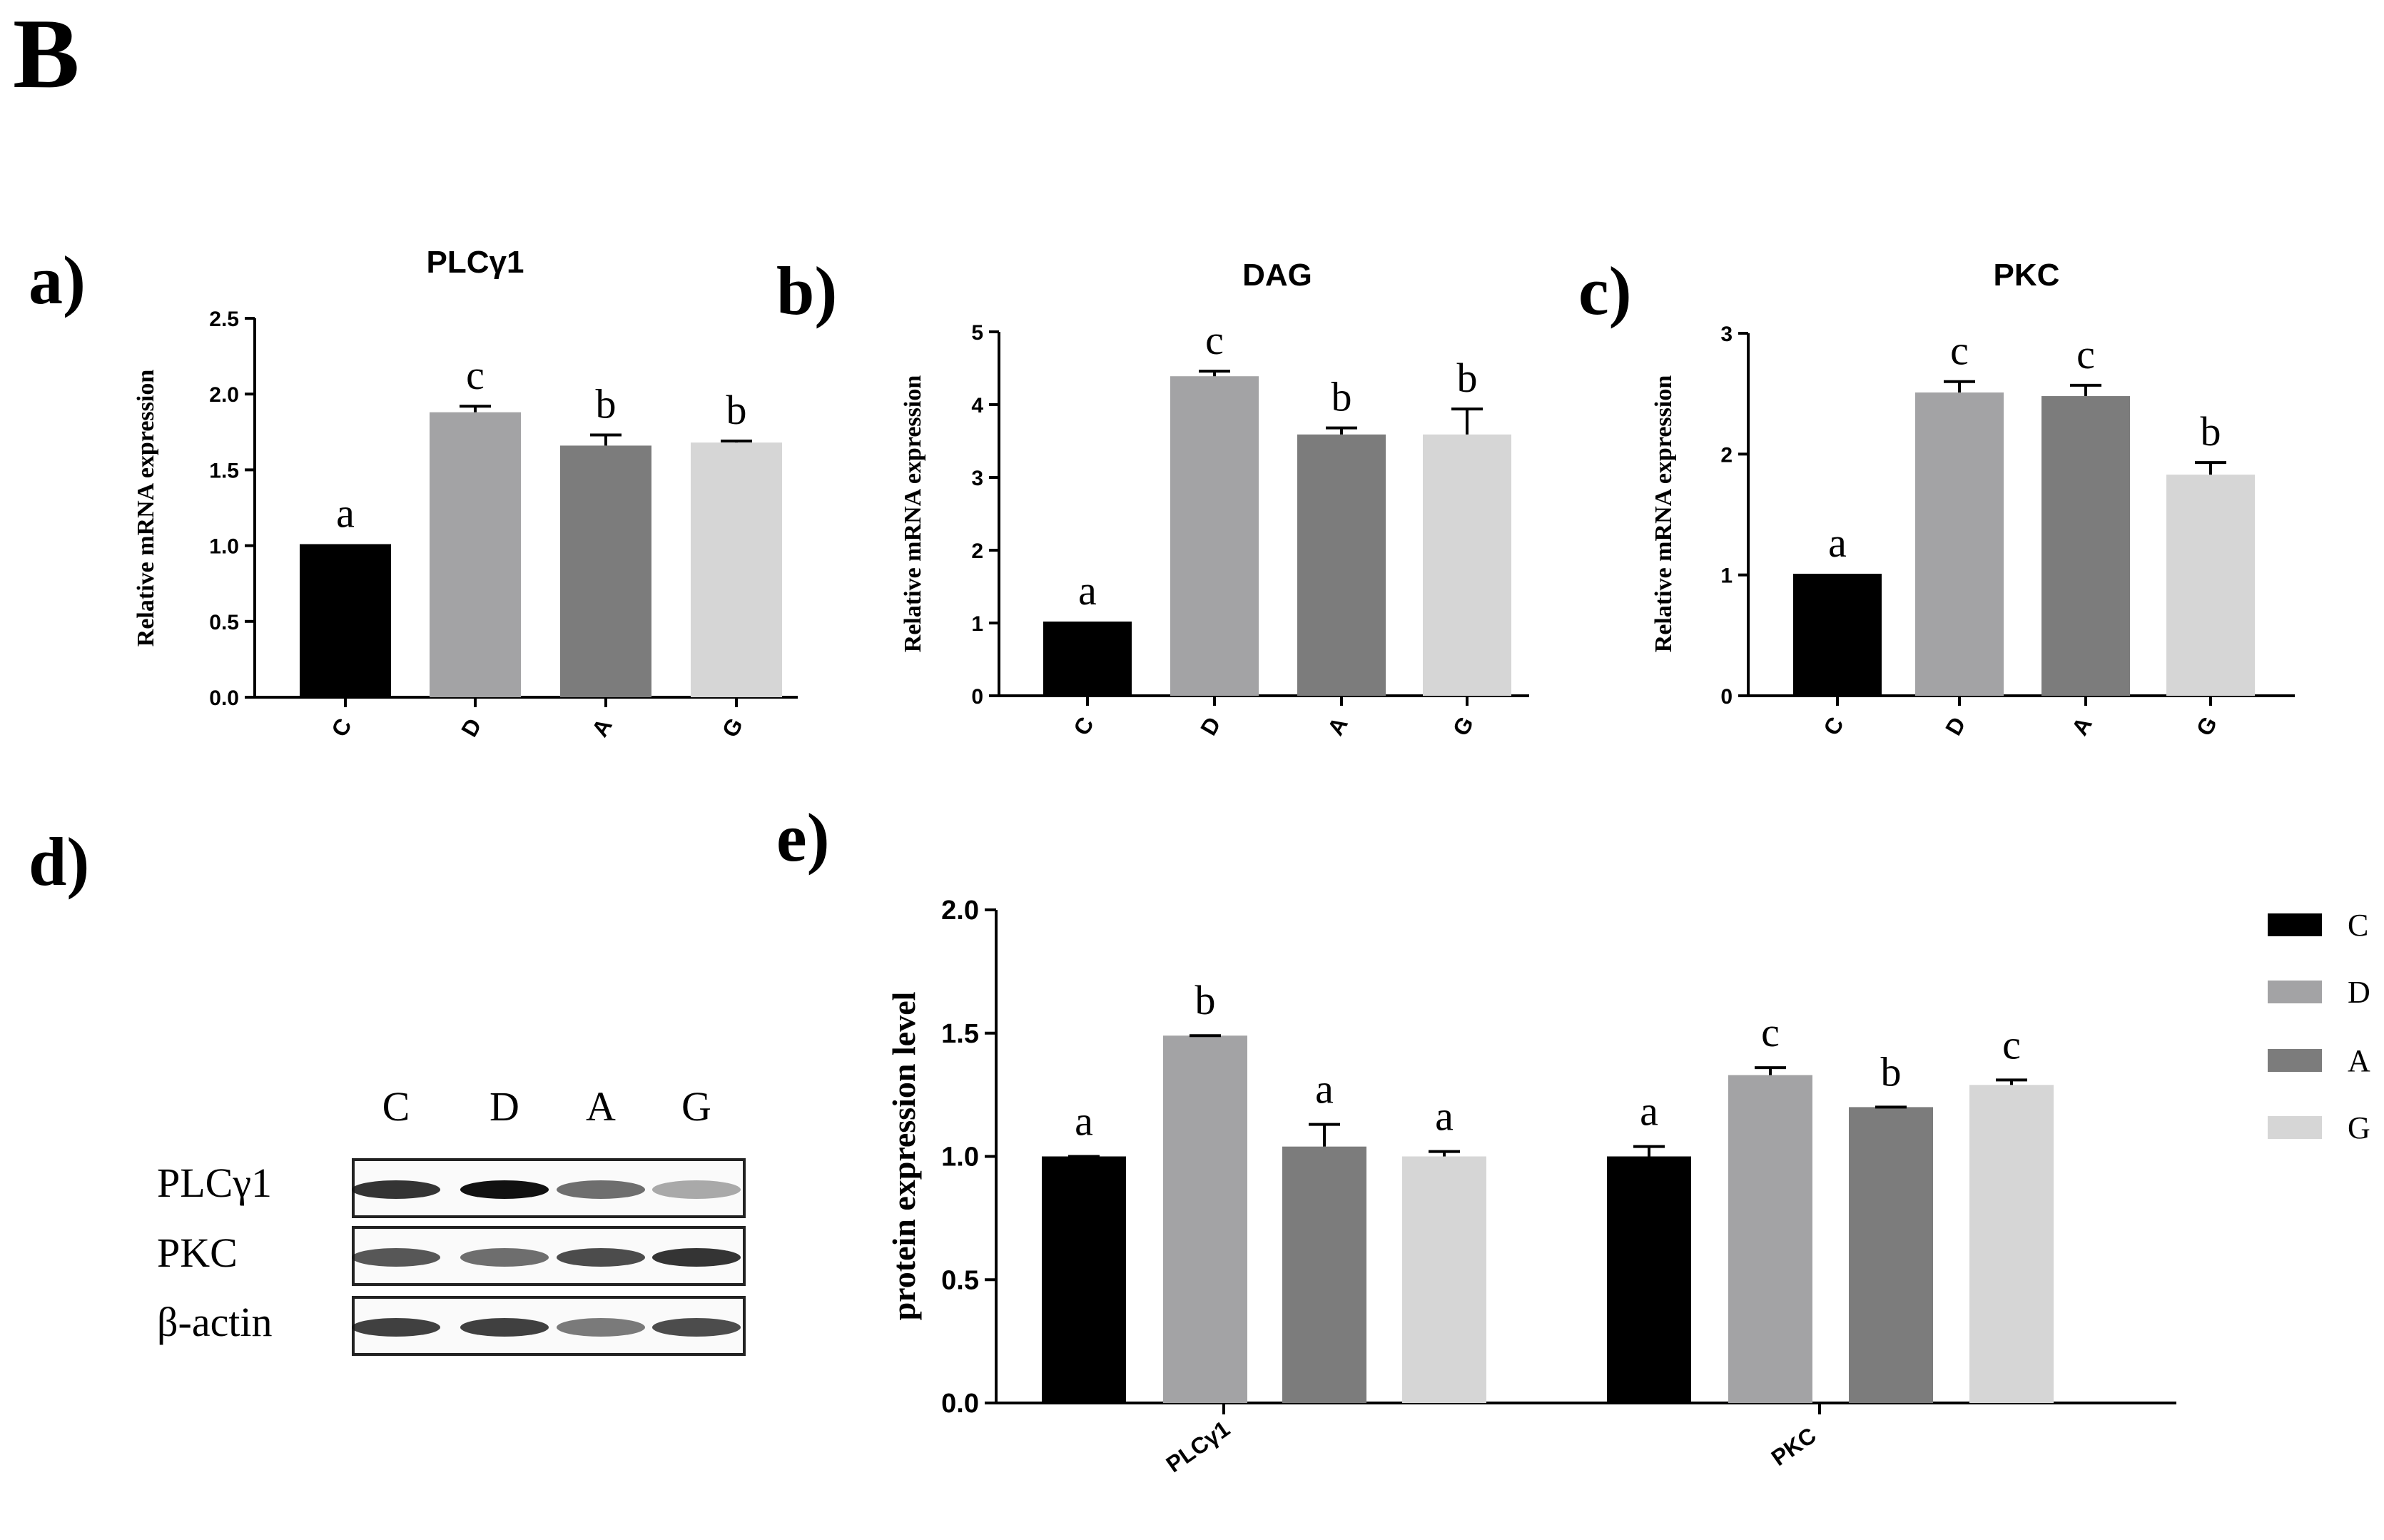 The image size is (2384, 1540). Describe the element at coordinates (59, 862) in the screenshot. I see `panel-d-label: d)` at that location.